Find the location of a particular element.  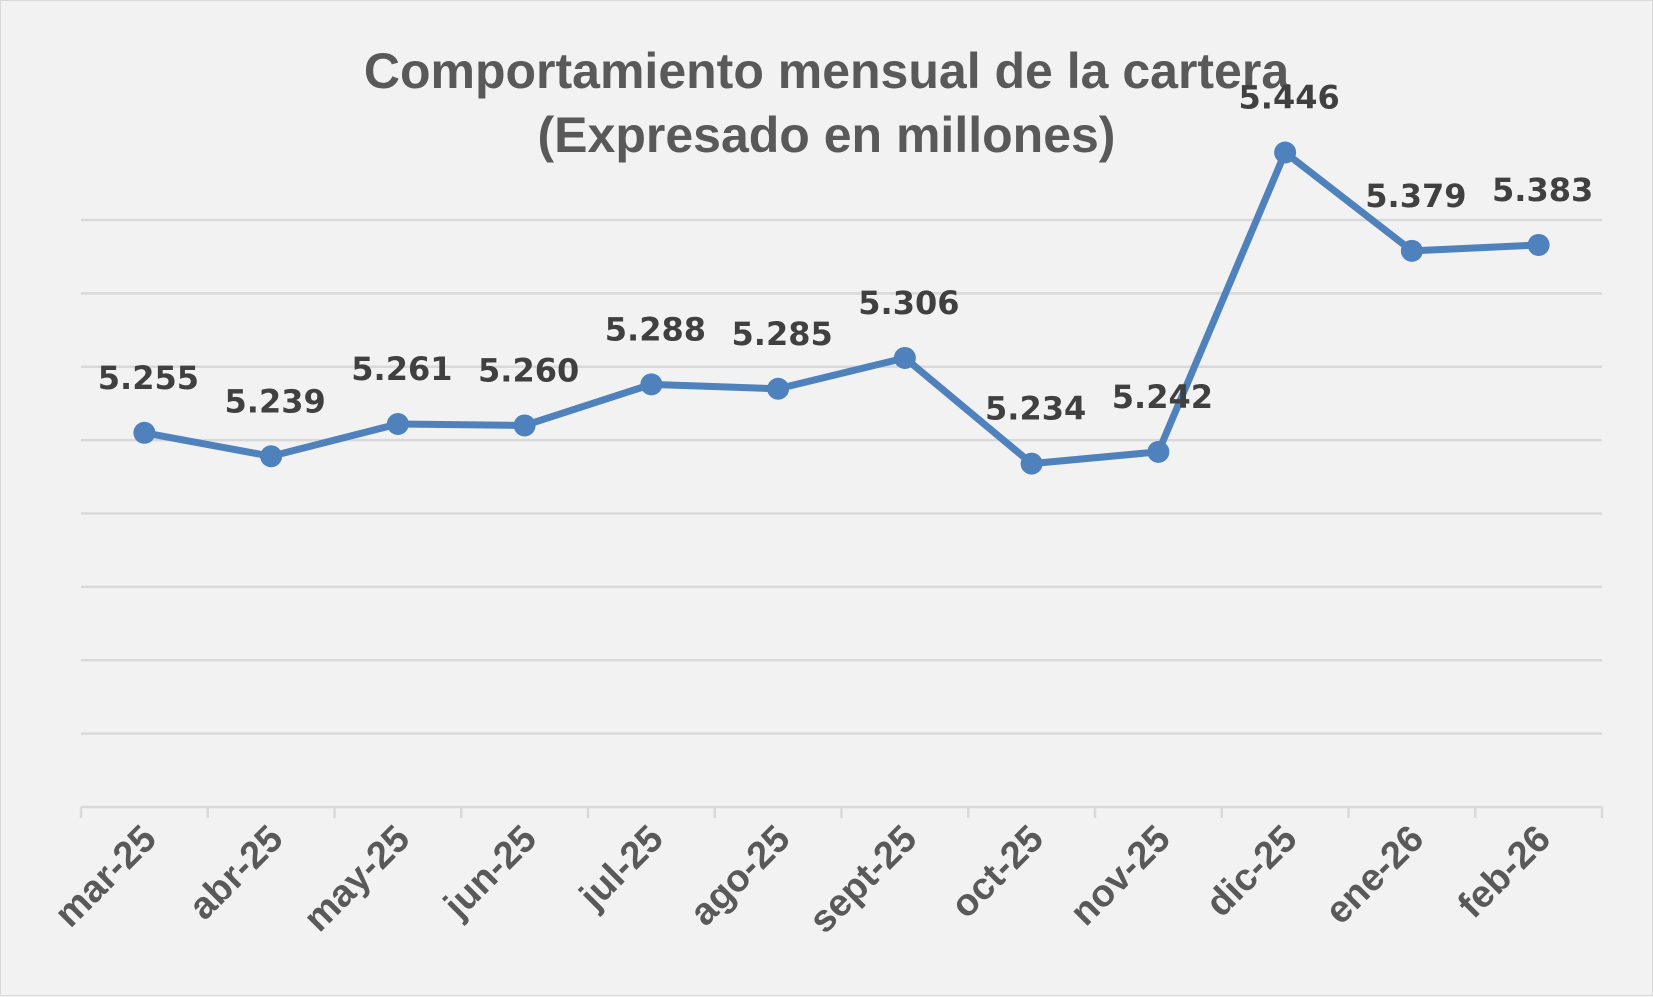

x-tick-label: feb-26 is located at coordinates (1504, 872).